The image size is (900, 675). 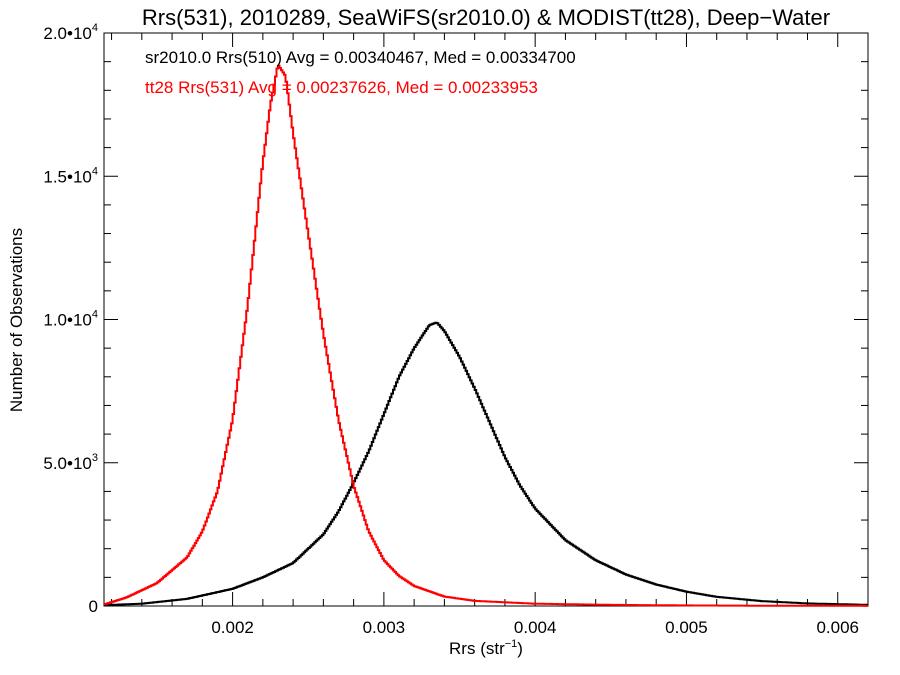 I want to click on x-tick-label: 0.003, so click(x=384, y=627).